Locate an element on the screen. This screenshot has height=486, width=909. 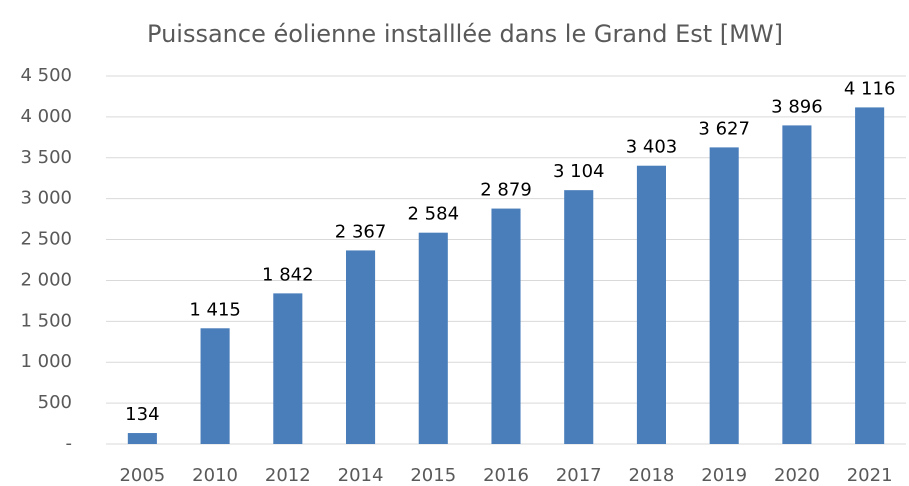
y-tick-label: 4 000 is located at coordinates (46, 116).